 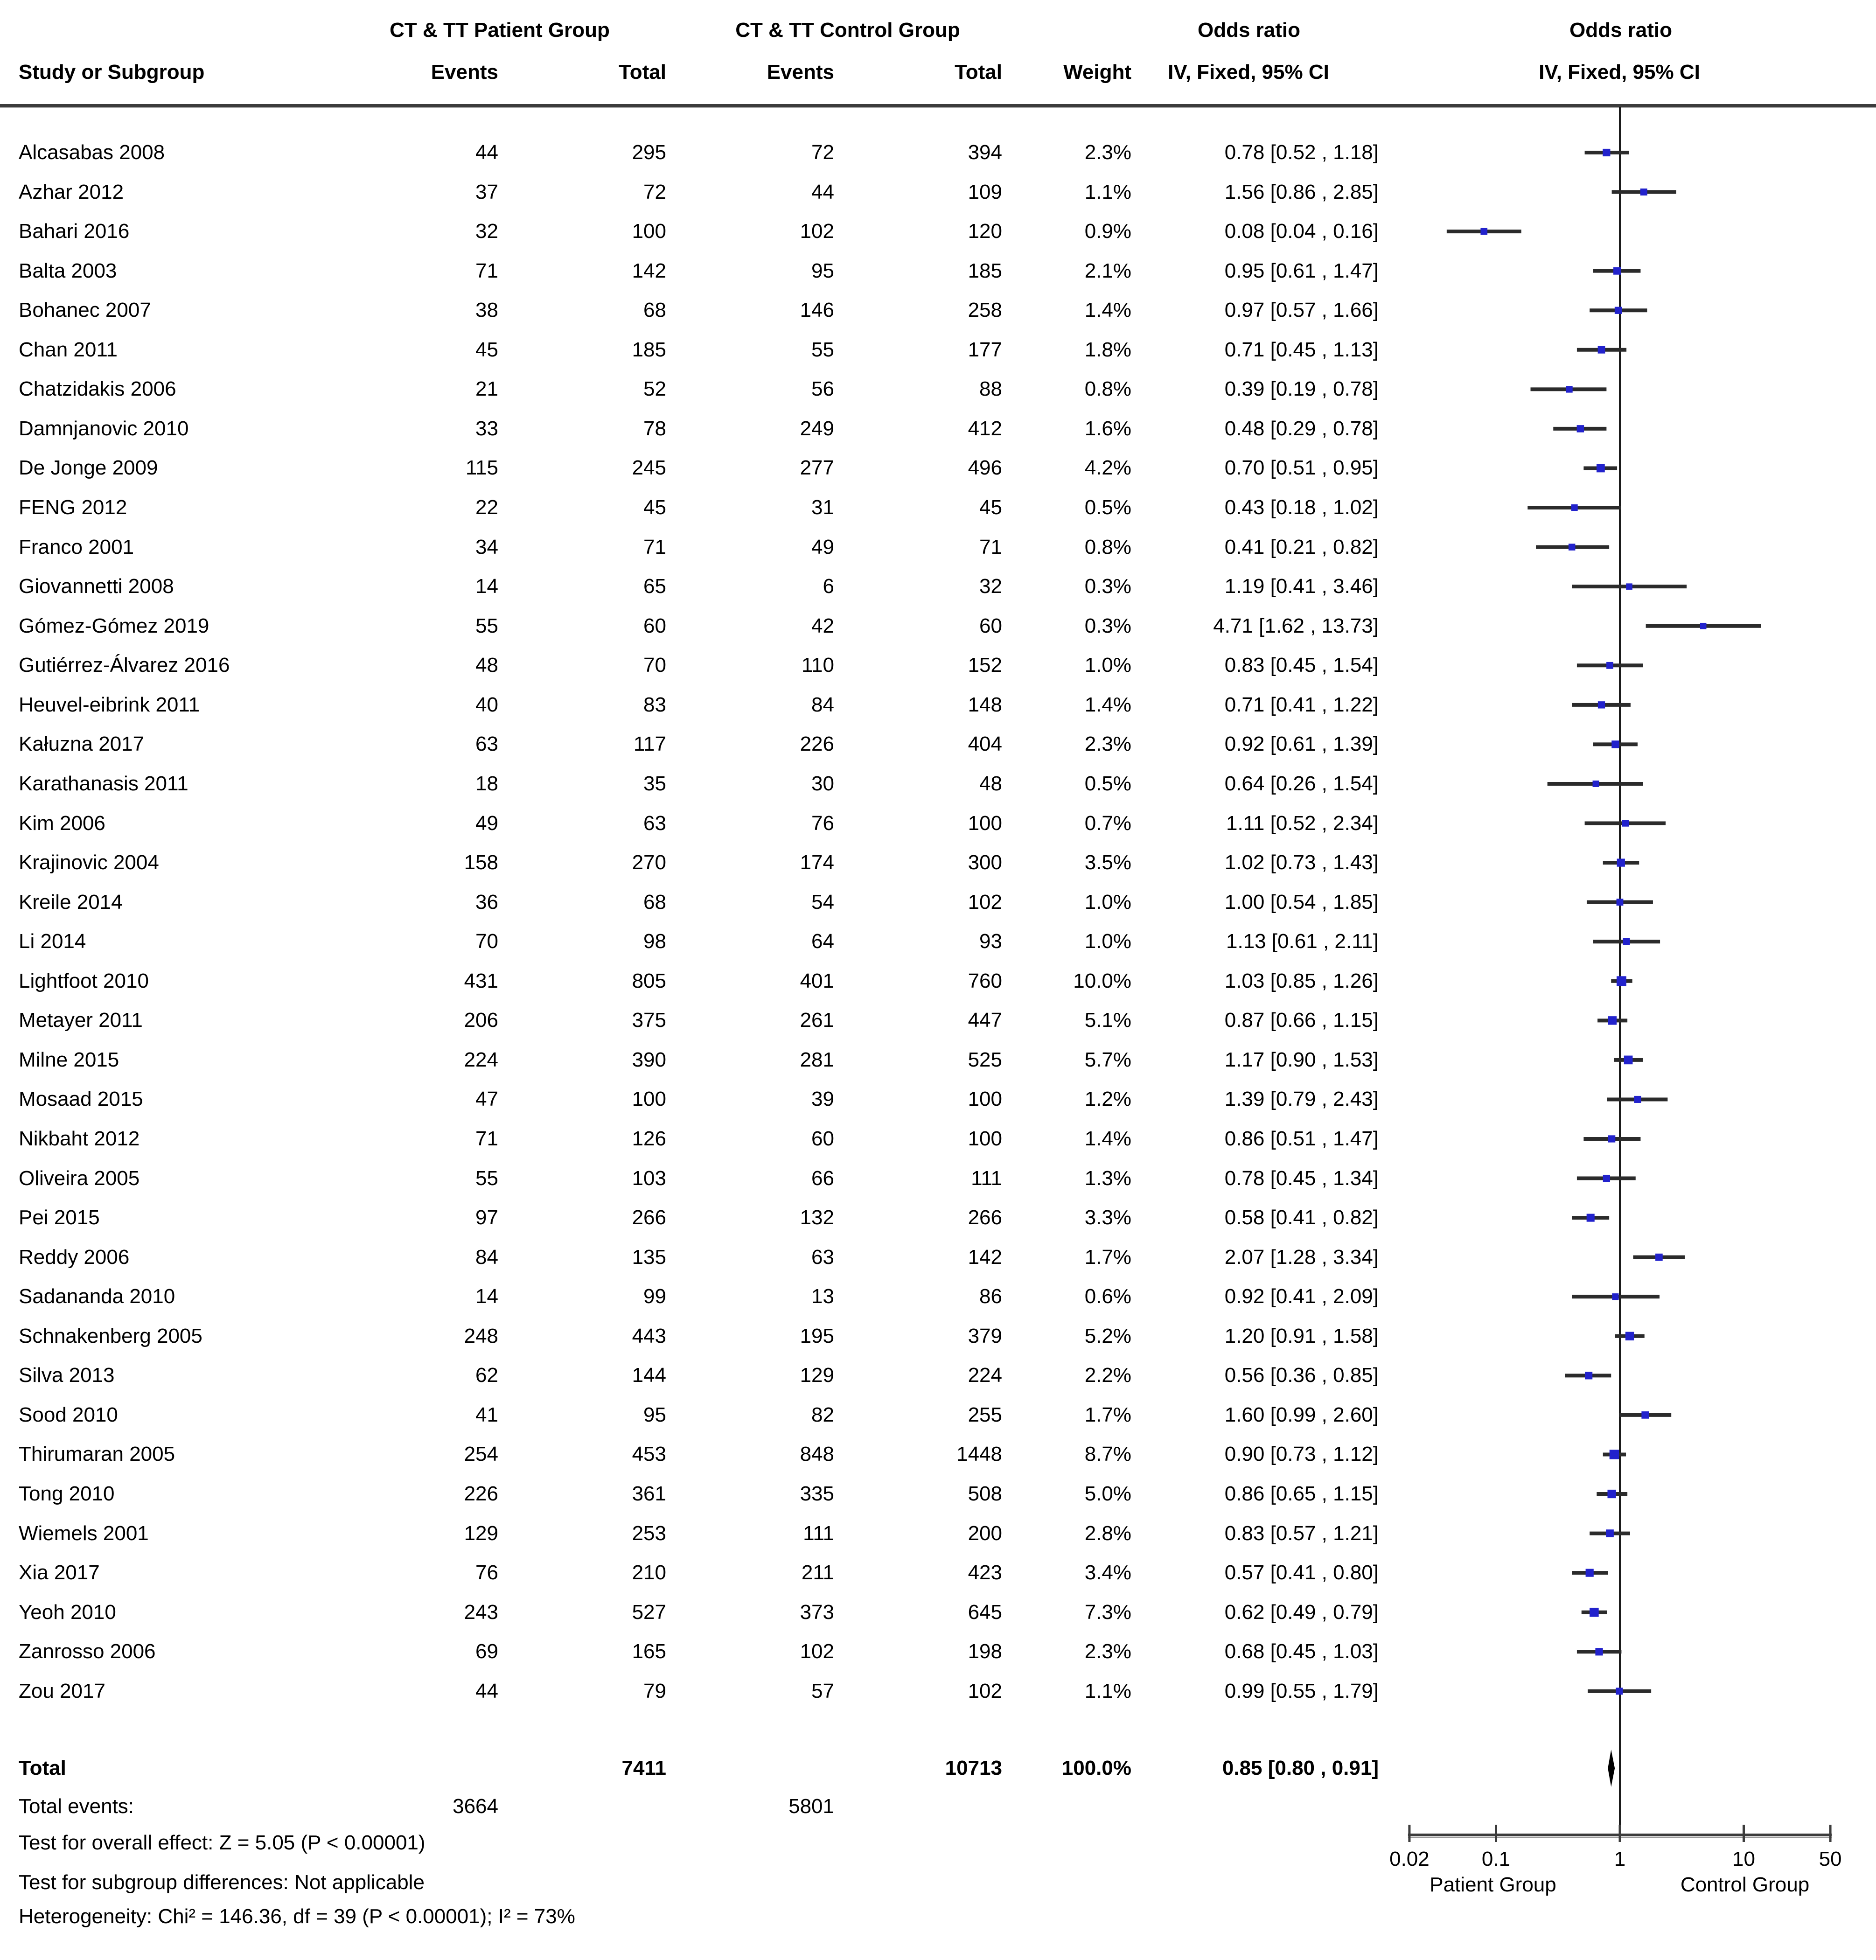 What do you see at coordinates (987, 1178) in the screenshot?
I see `control-total-cell: 111` at bounding box center [987, 1178].